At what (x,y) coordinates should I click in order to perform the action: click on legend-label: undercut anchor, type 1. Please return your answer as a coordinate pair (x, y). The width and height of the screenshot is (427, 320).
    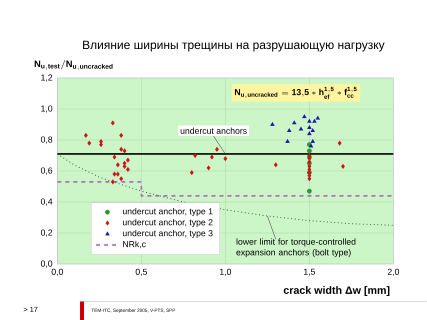
    Looking at the image, I should click on (167, 212).